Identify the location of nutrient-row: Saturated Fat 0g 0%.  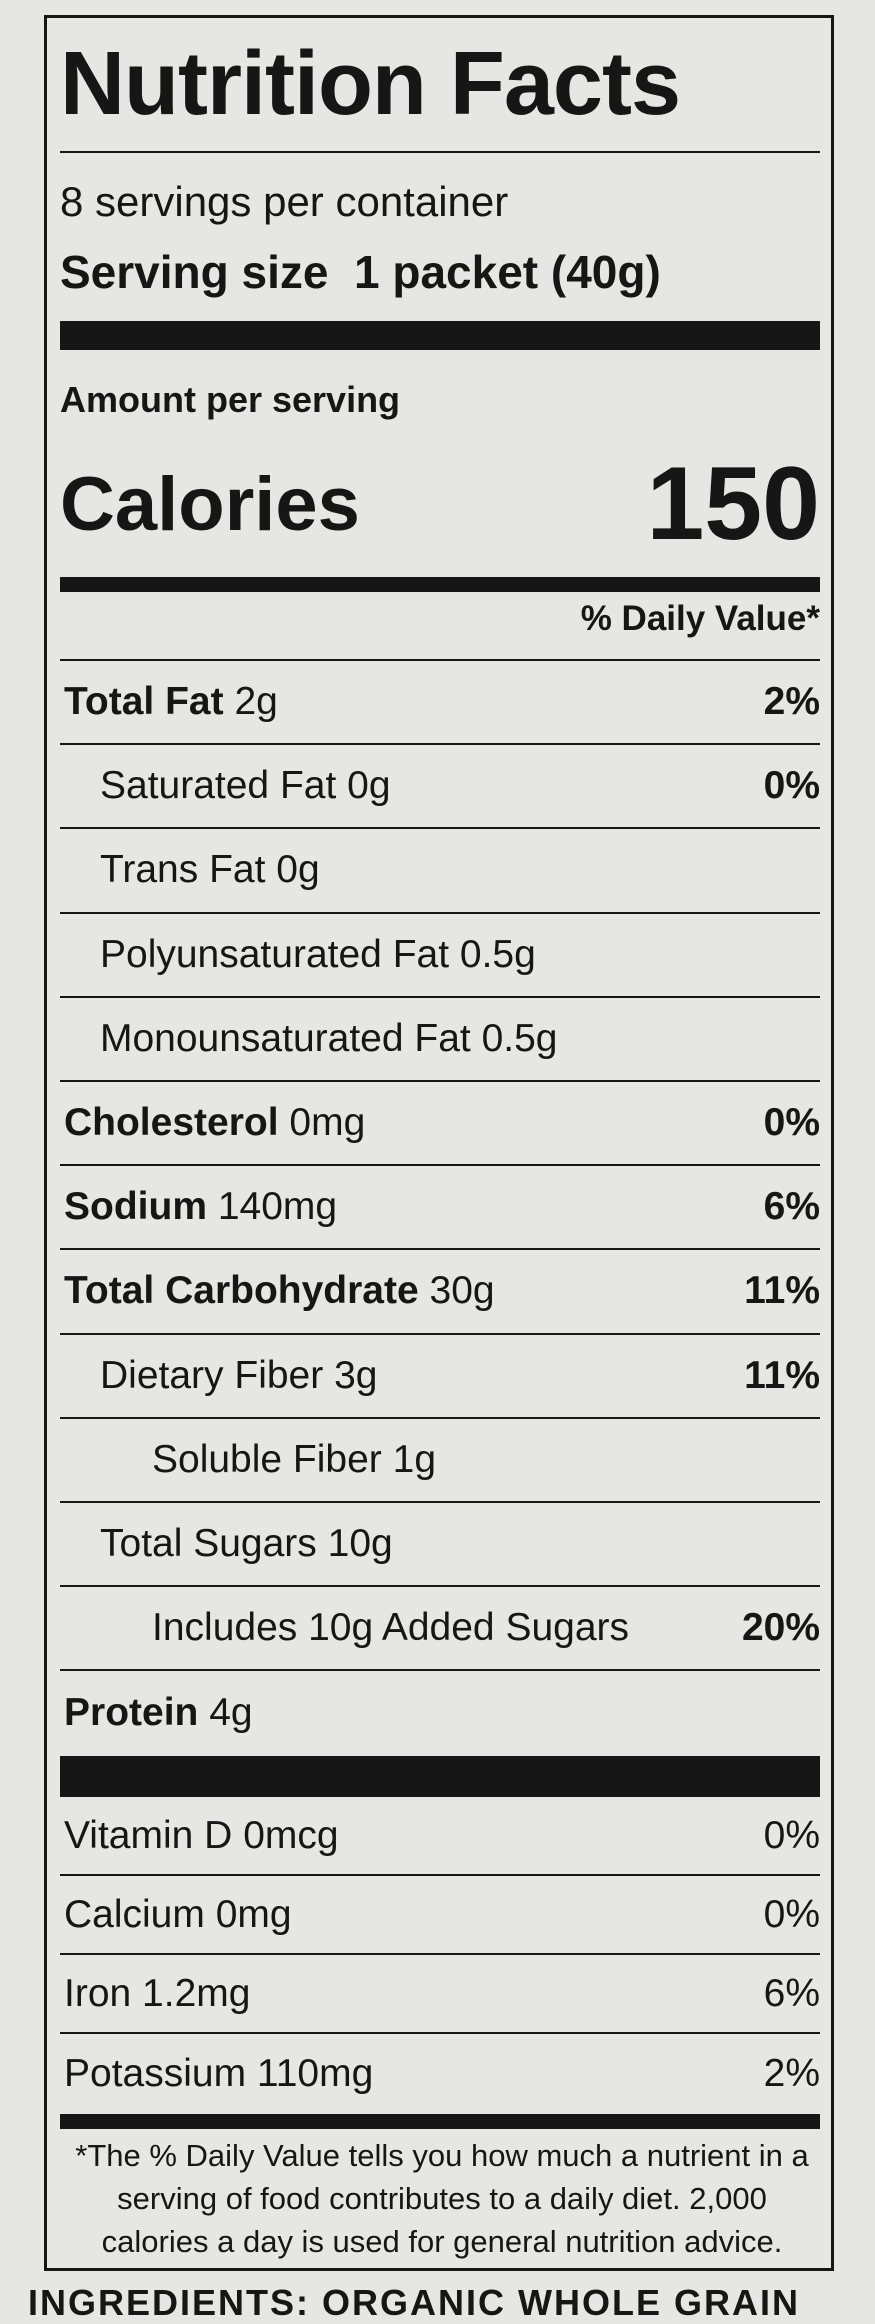
(440, 787).